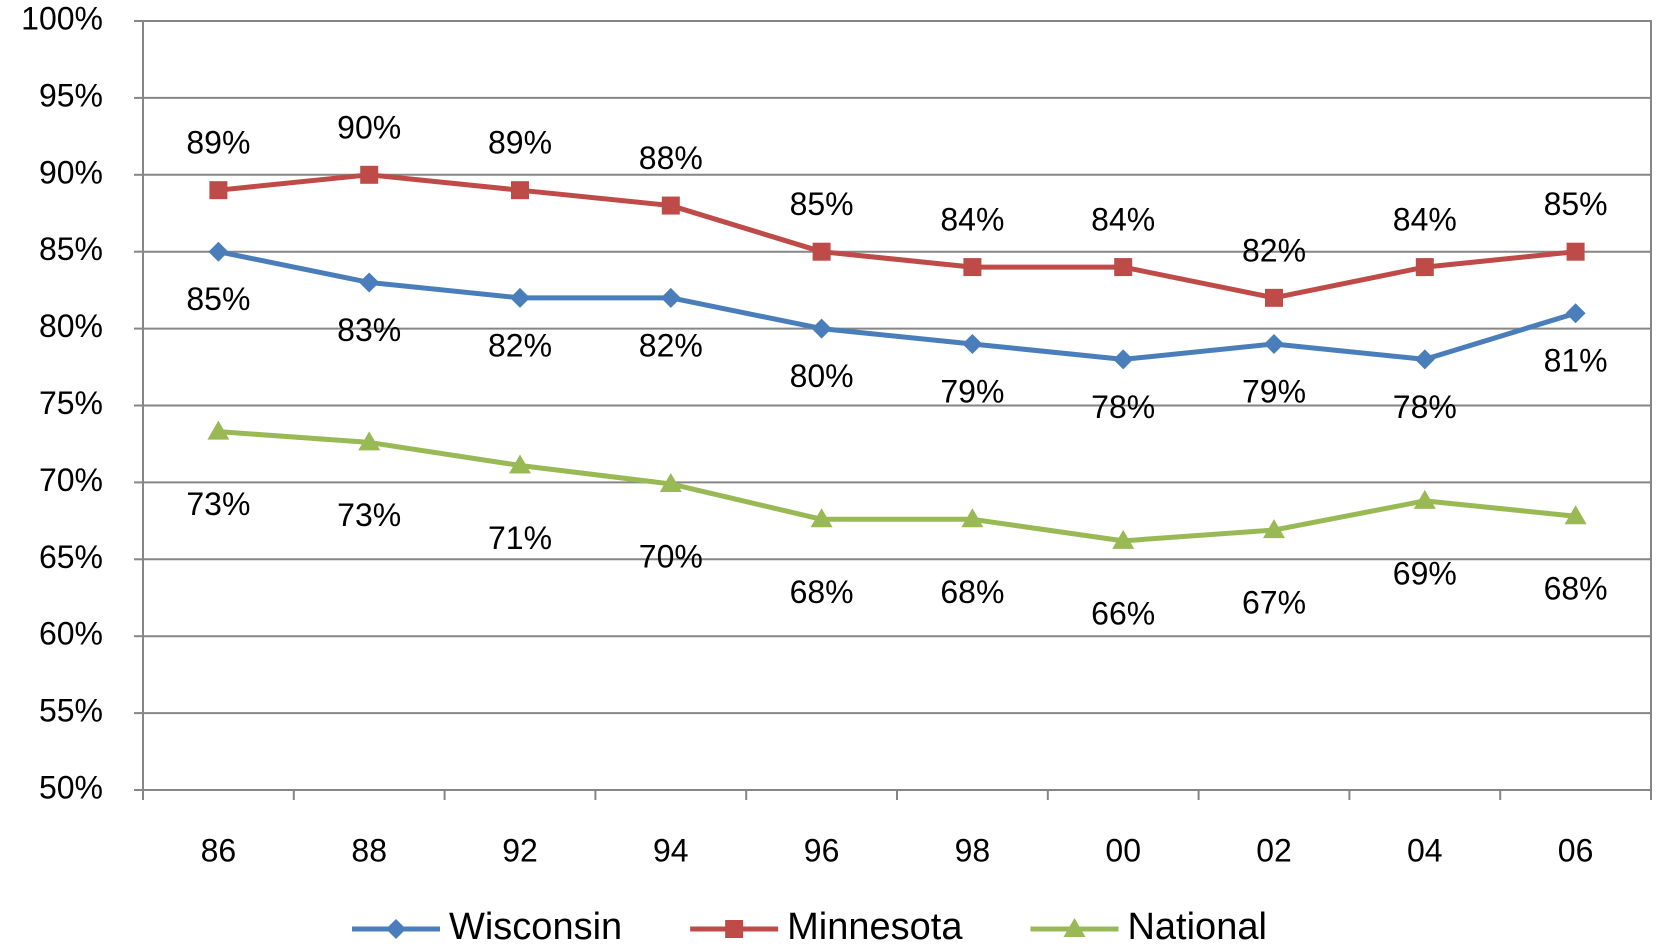  I want to click on data-label: 71%, so click(520, 538).